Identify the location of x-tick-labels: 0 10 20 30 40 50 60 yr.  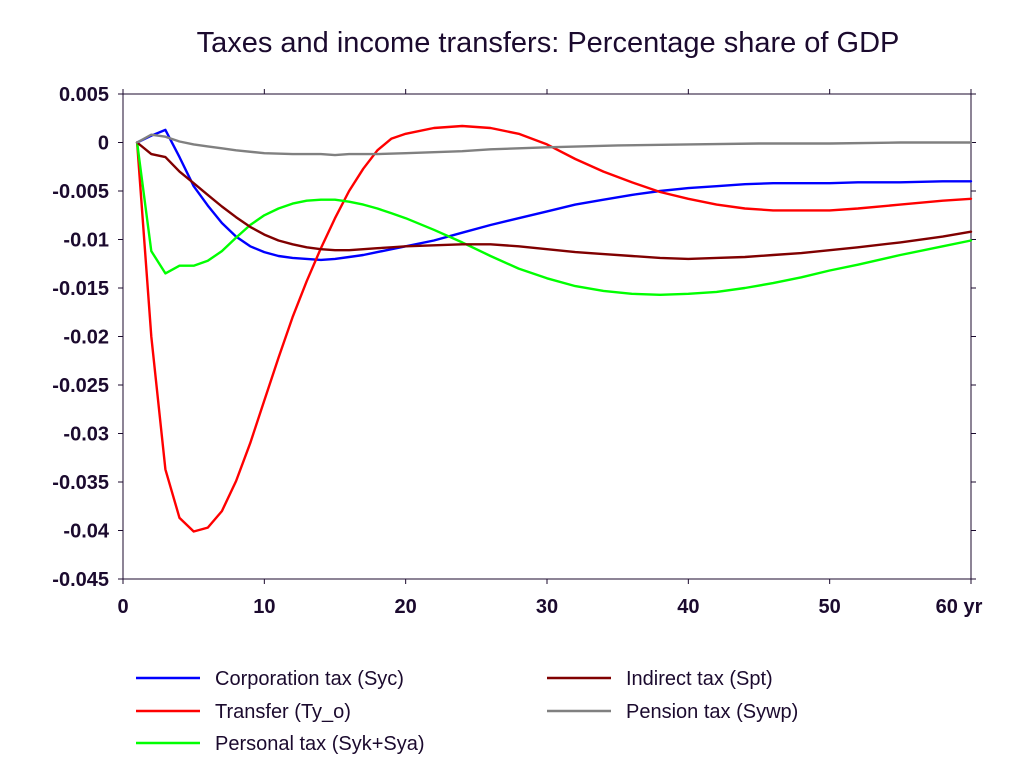
(549, 607).